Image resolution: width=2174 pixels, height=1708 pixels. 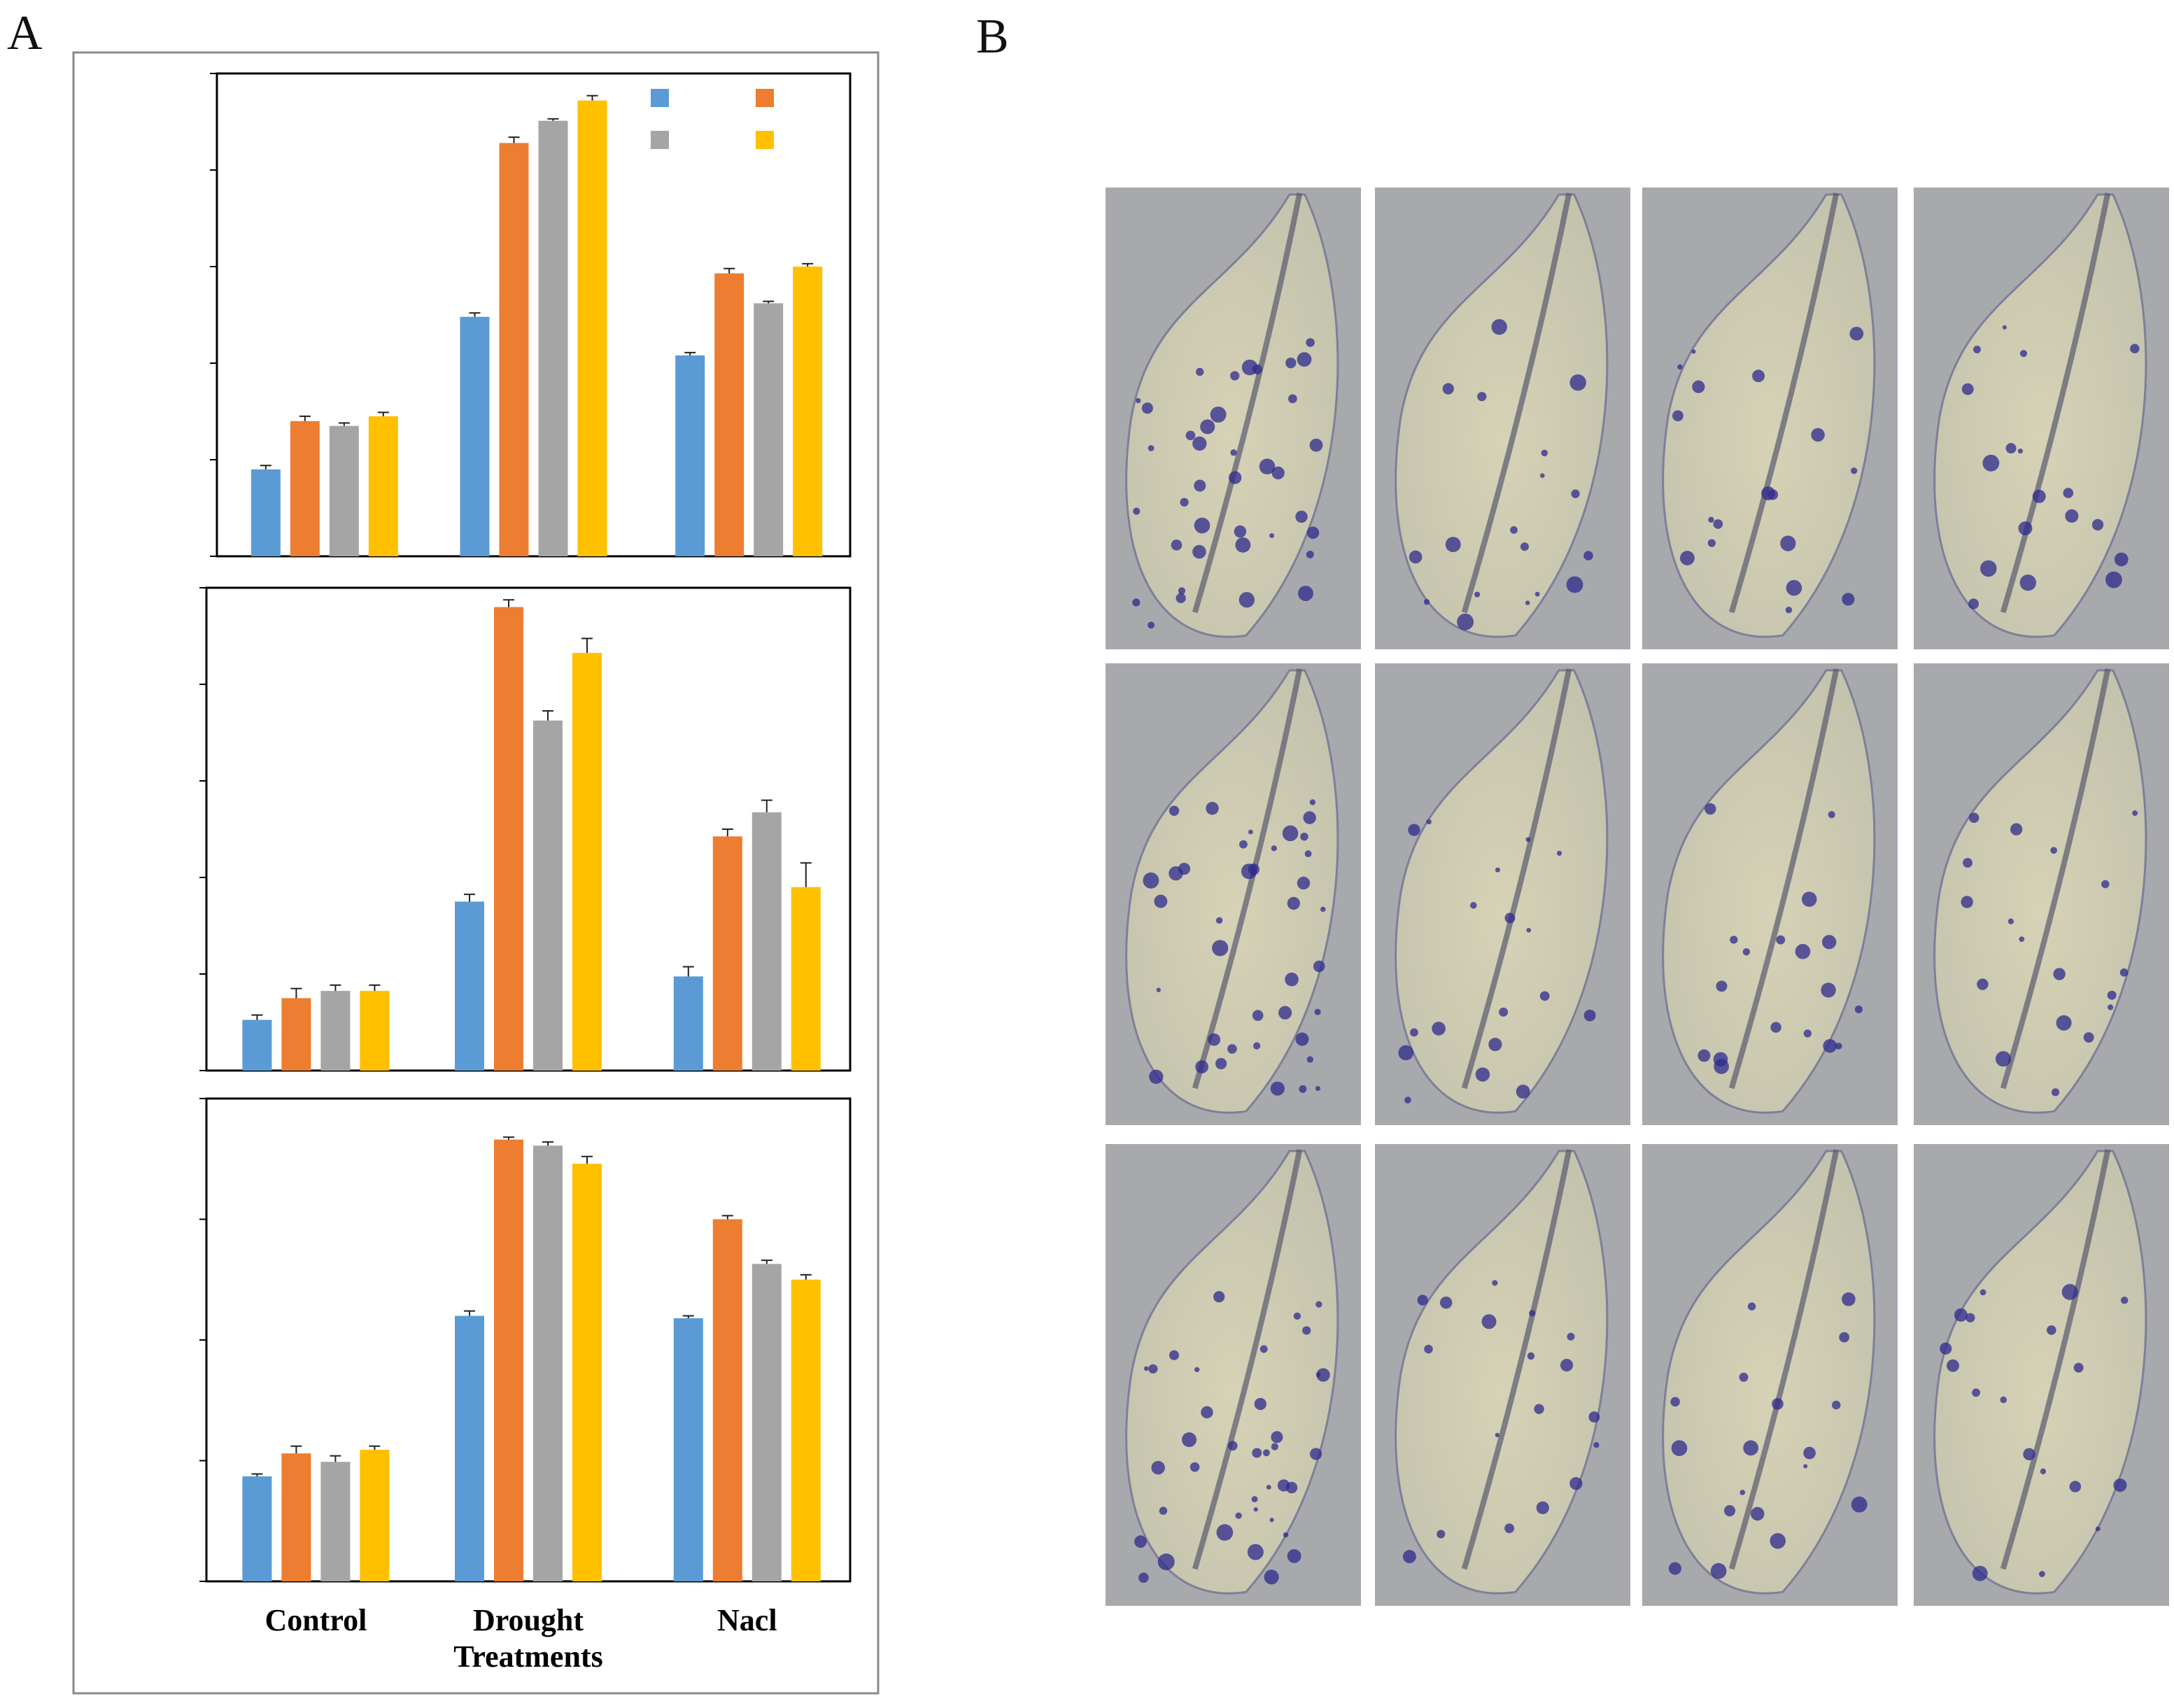 I want to click on legend-swatch-l1, so click(x=765, y=98).